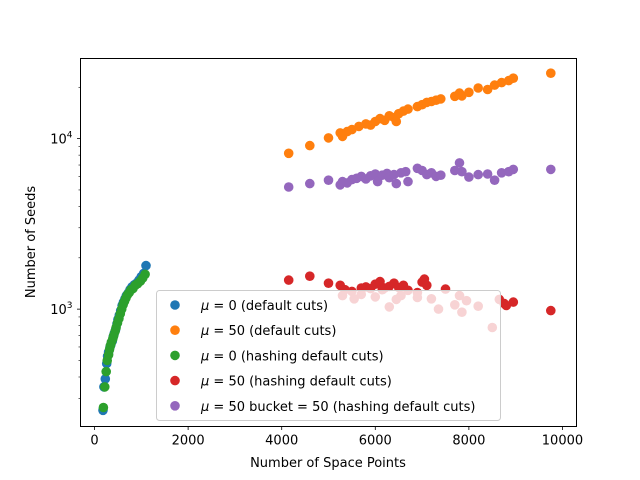 This screenshot has height=480, width=640. What do you see at coordinates (375, 441) in the screenshot?
I see `x-tick-label: 6000` at bounding box center [375, 441].